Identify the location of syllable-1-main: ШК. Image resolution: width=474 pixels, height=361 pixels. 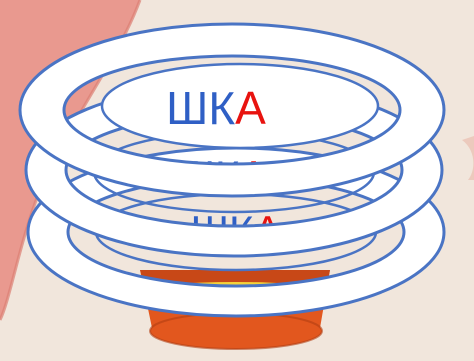
(200, 108).